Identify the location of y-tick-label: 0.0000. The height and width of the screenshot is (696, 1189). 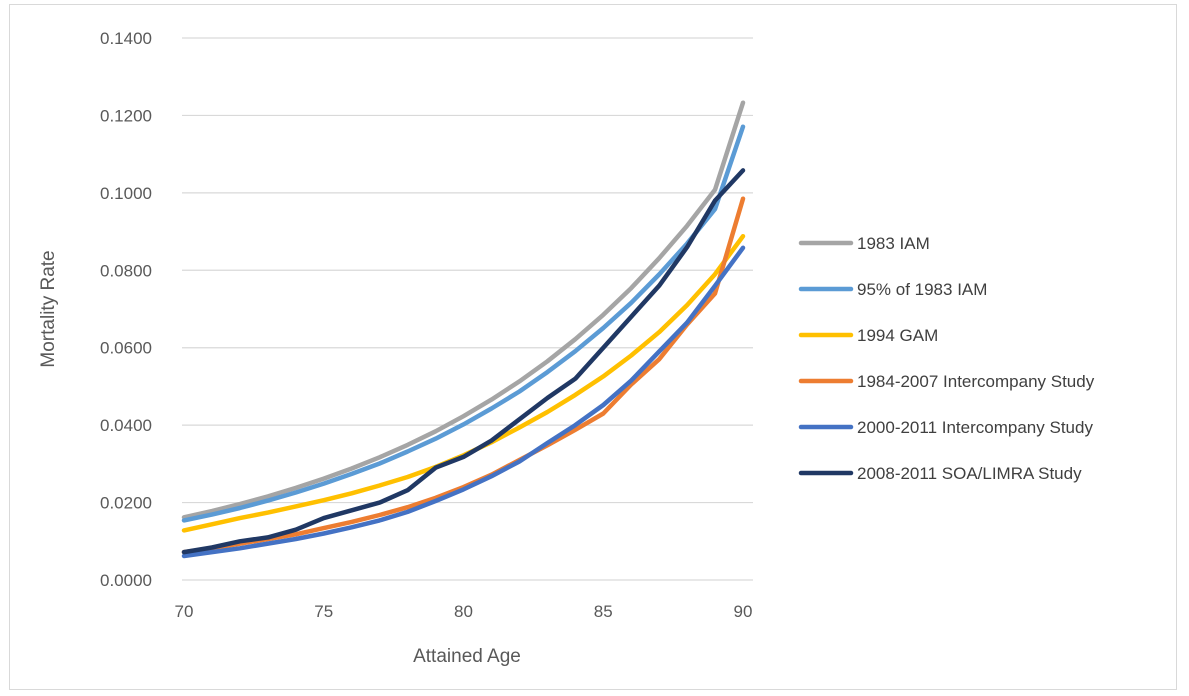
(126, 580).